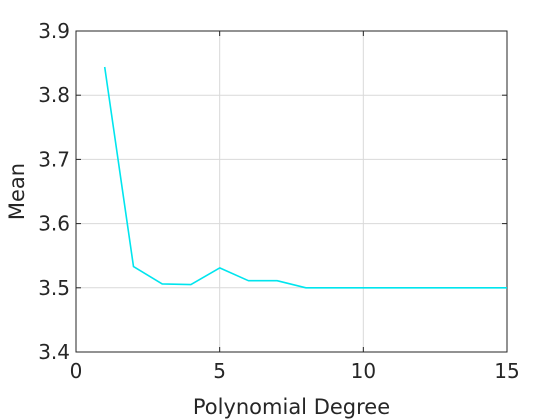 Image resolution: width=560 pixels, height=420 pixels. What do you see at coordinates (17, 191) in the screenshot?
I see `y-axis-label: Mean` at bounding box center [17, 191].